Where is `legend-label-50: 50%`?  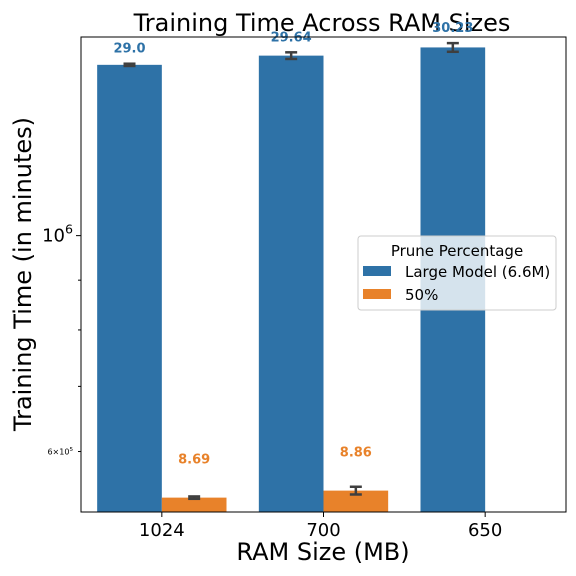 legend-label-50: 50% is located at coordinates (421, 295).